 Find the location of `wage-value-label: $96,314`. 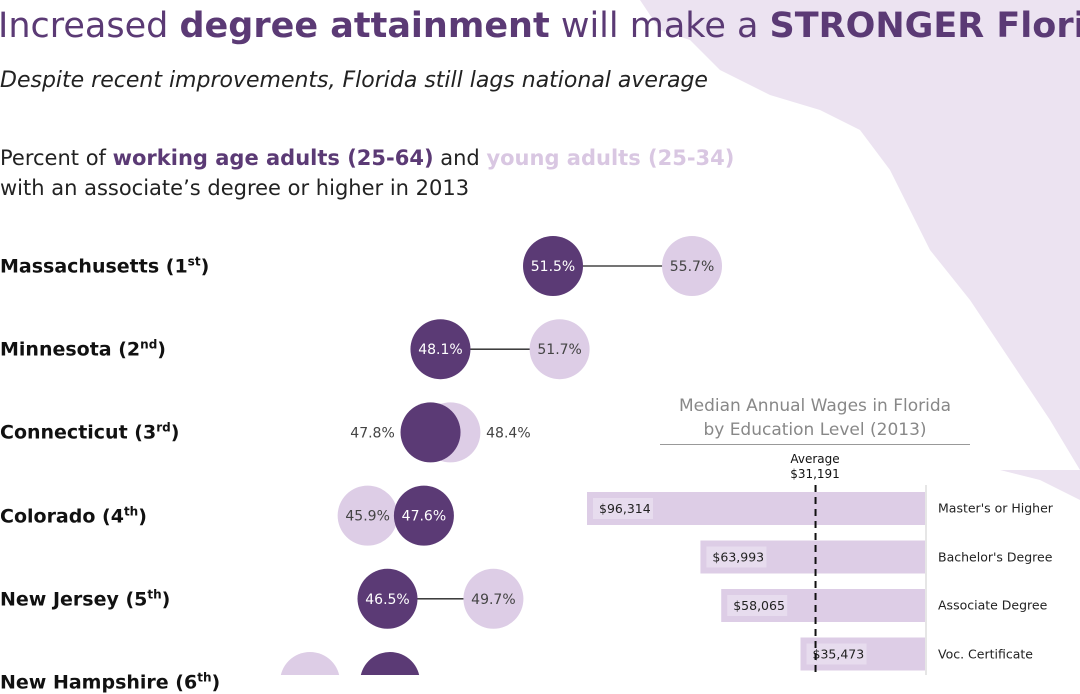

wage-value-label: $96,314 is located at coordinates (625, 508).